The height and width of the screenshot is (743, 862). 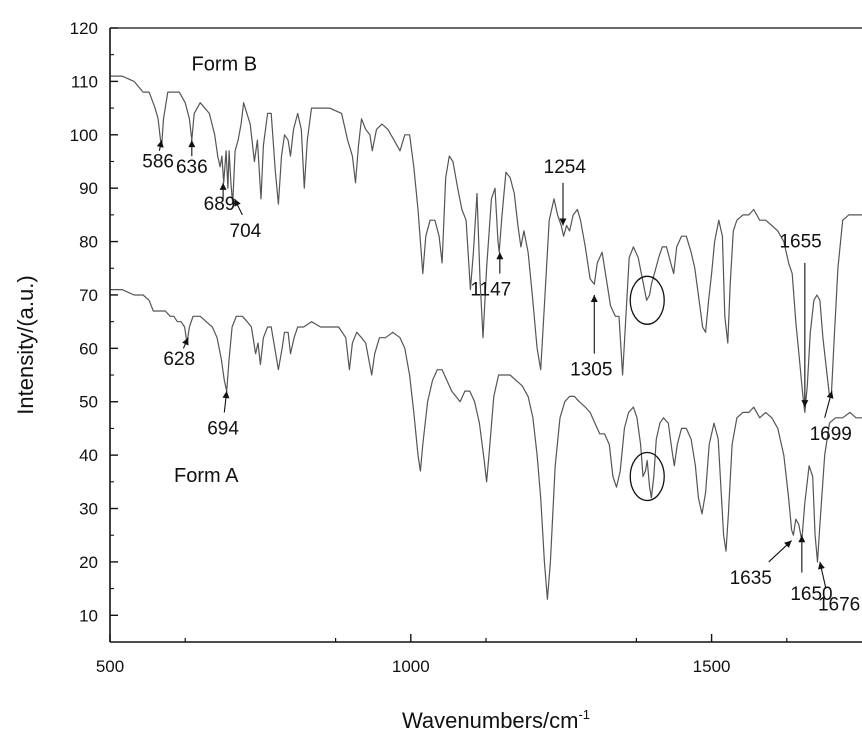 I want to click on series-label: Form B, so click(x=225, y=65).